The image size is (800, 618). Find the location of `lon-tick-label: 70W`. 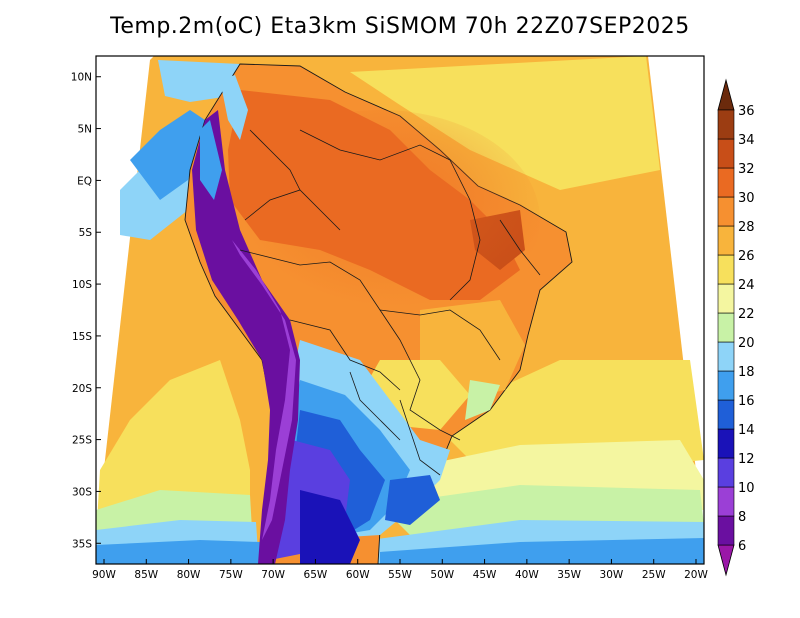

lon-tick-label: 70W is located at coordinates (273, 575).